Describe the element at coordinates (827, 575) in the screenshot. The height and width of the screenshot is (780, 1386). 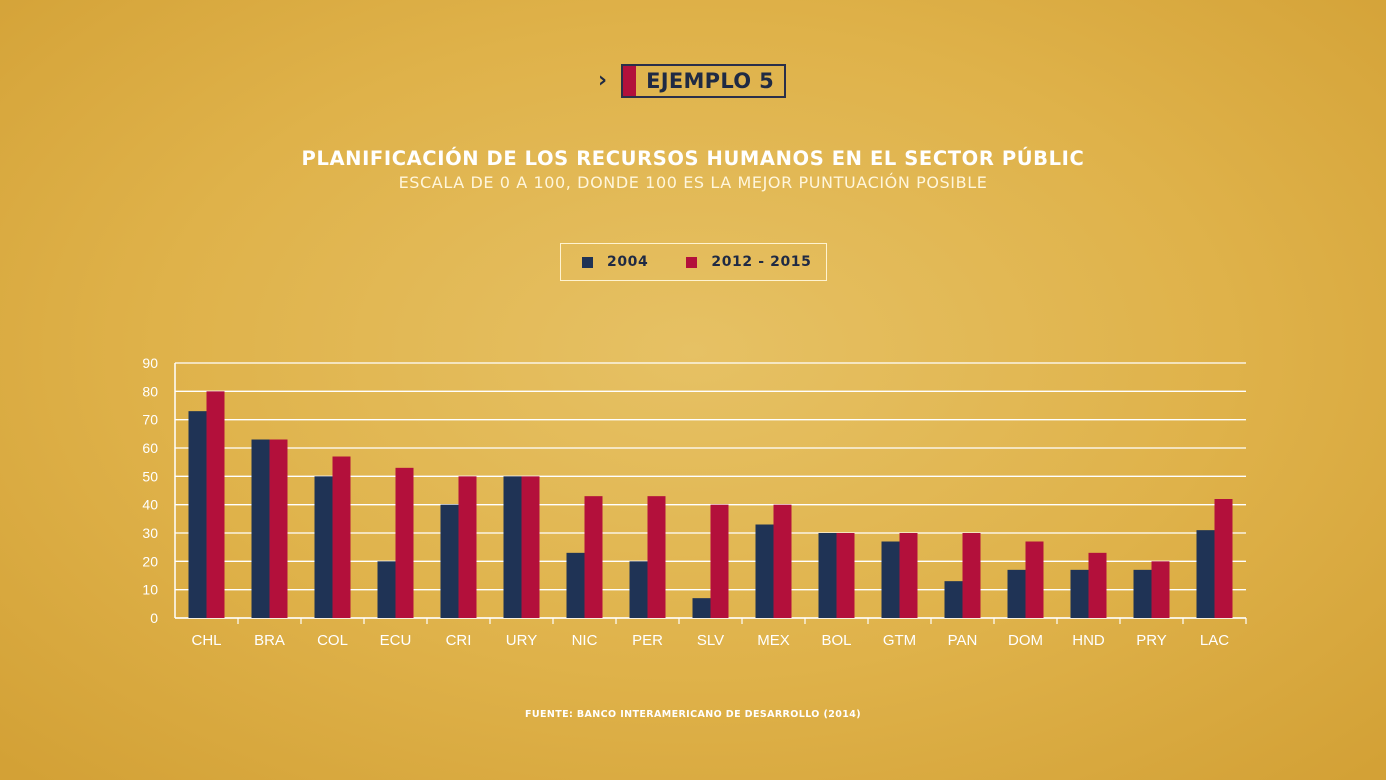
I see `bar-2004-bol` at that location.